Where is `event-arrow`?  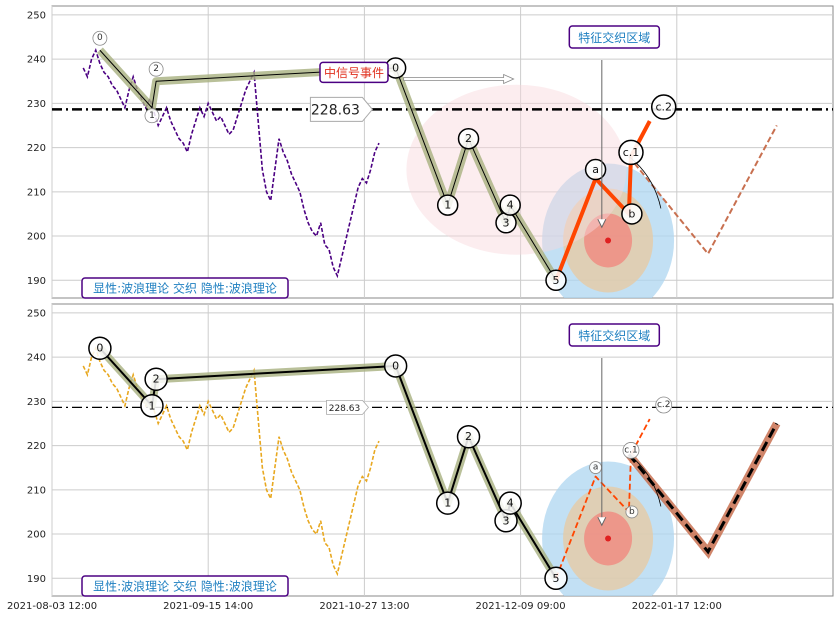 event-arrow is located at coordinates (459, 79).